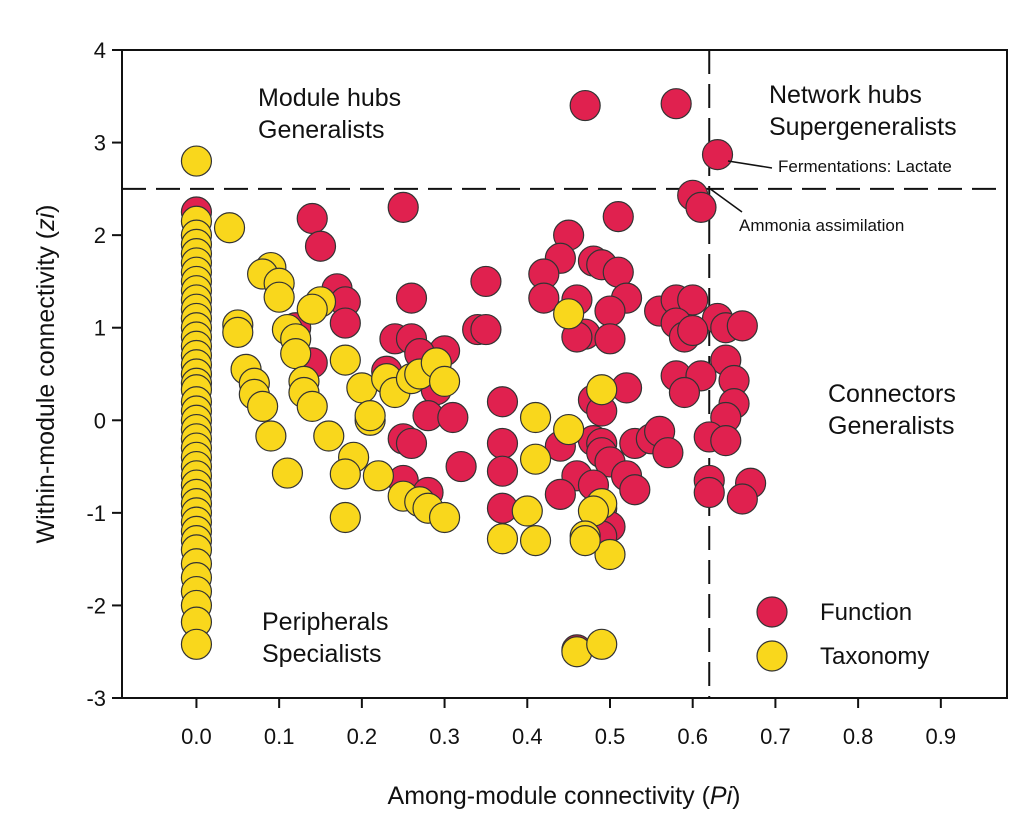 This screenshot has width=1030, height=819. I want to click on x-tick-label: 0.1, so click(279, 736).